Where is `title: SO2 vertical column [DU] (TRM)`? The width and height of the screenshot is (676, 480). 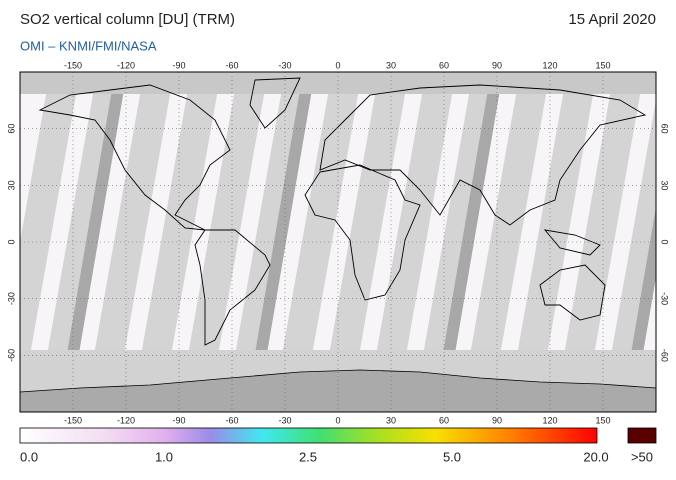 title: SO2 vertical column [DU] (TRM) is located at coordinates (127, 19).